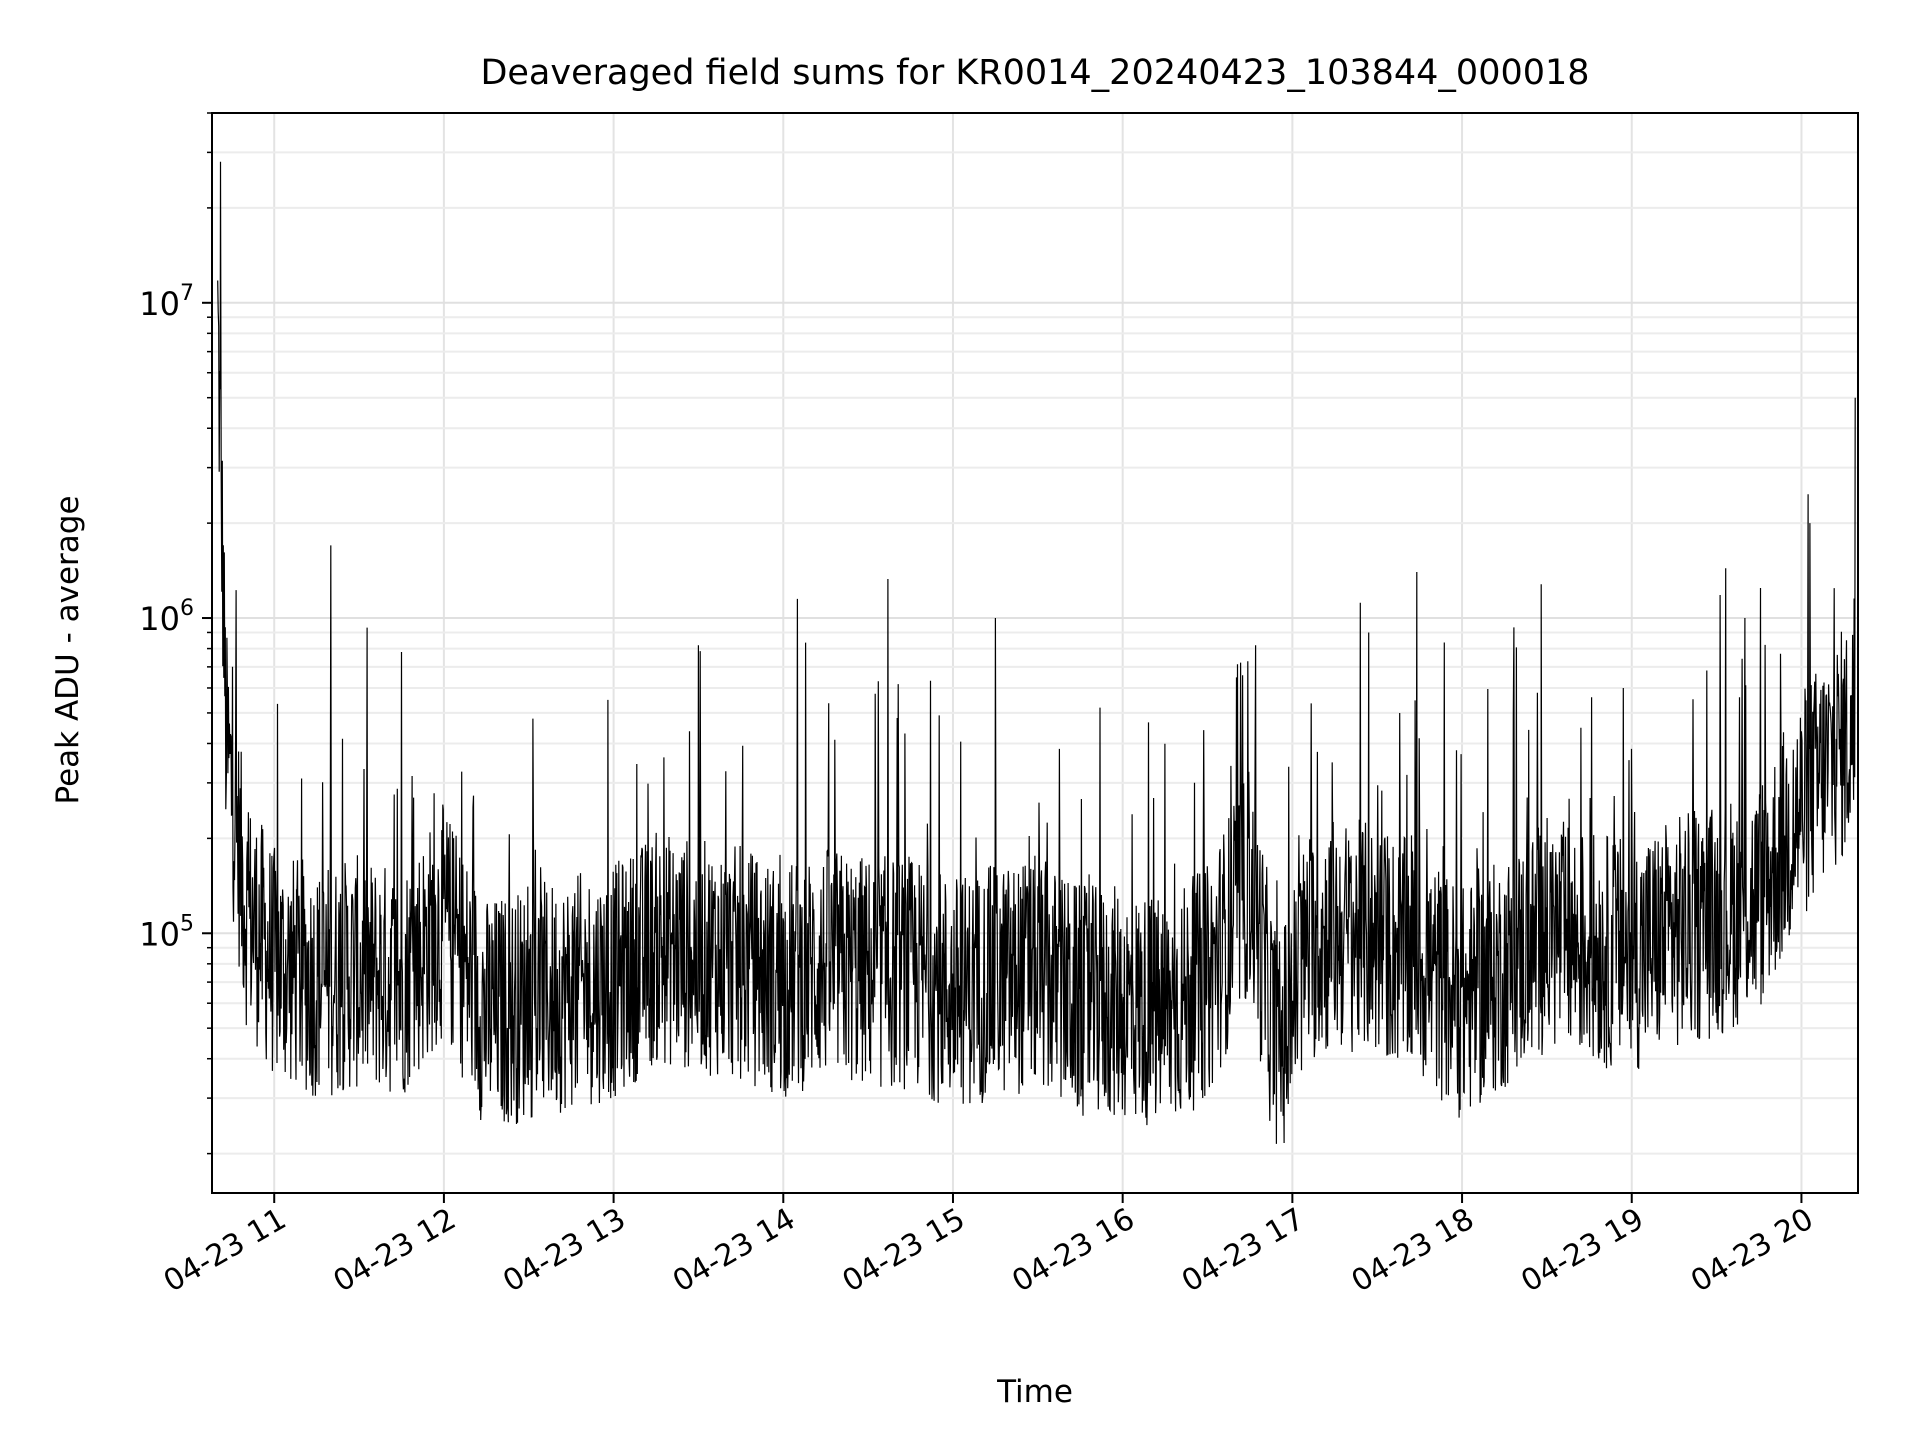 The width and height of the screenshot is (1920, 1440). What do you see at coordinates (68, 649) in the screenshot?
I see `y-axis-label: Peak ADU - average` at bounding box center [68, 649].